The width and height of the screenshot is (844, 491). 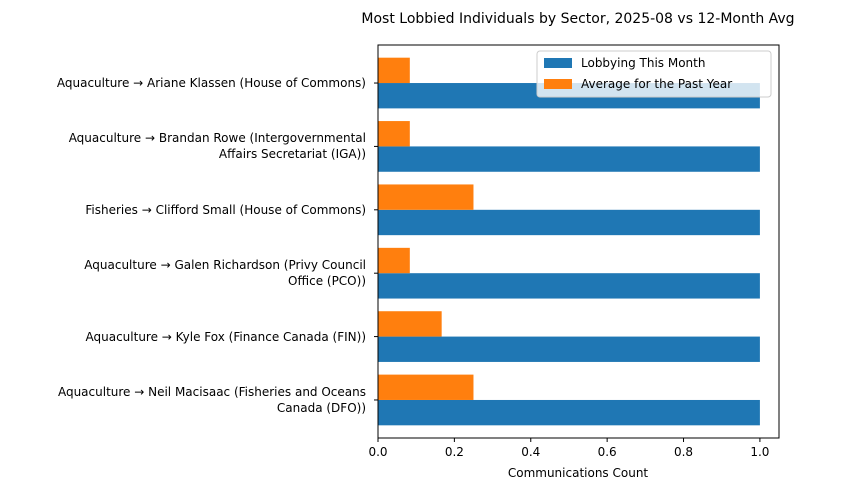 What do you see at coordinates (377, 452) in the screenshot?
I see `x-tick-label: 0.0` at bounding box center [377, 452].